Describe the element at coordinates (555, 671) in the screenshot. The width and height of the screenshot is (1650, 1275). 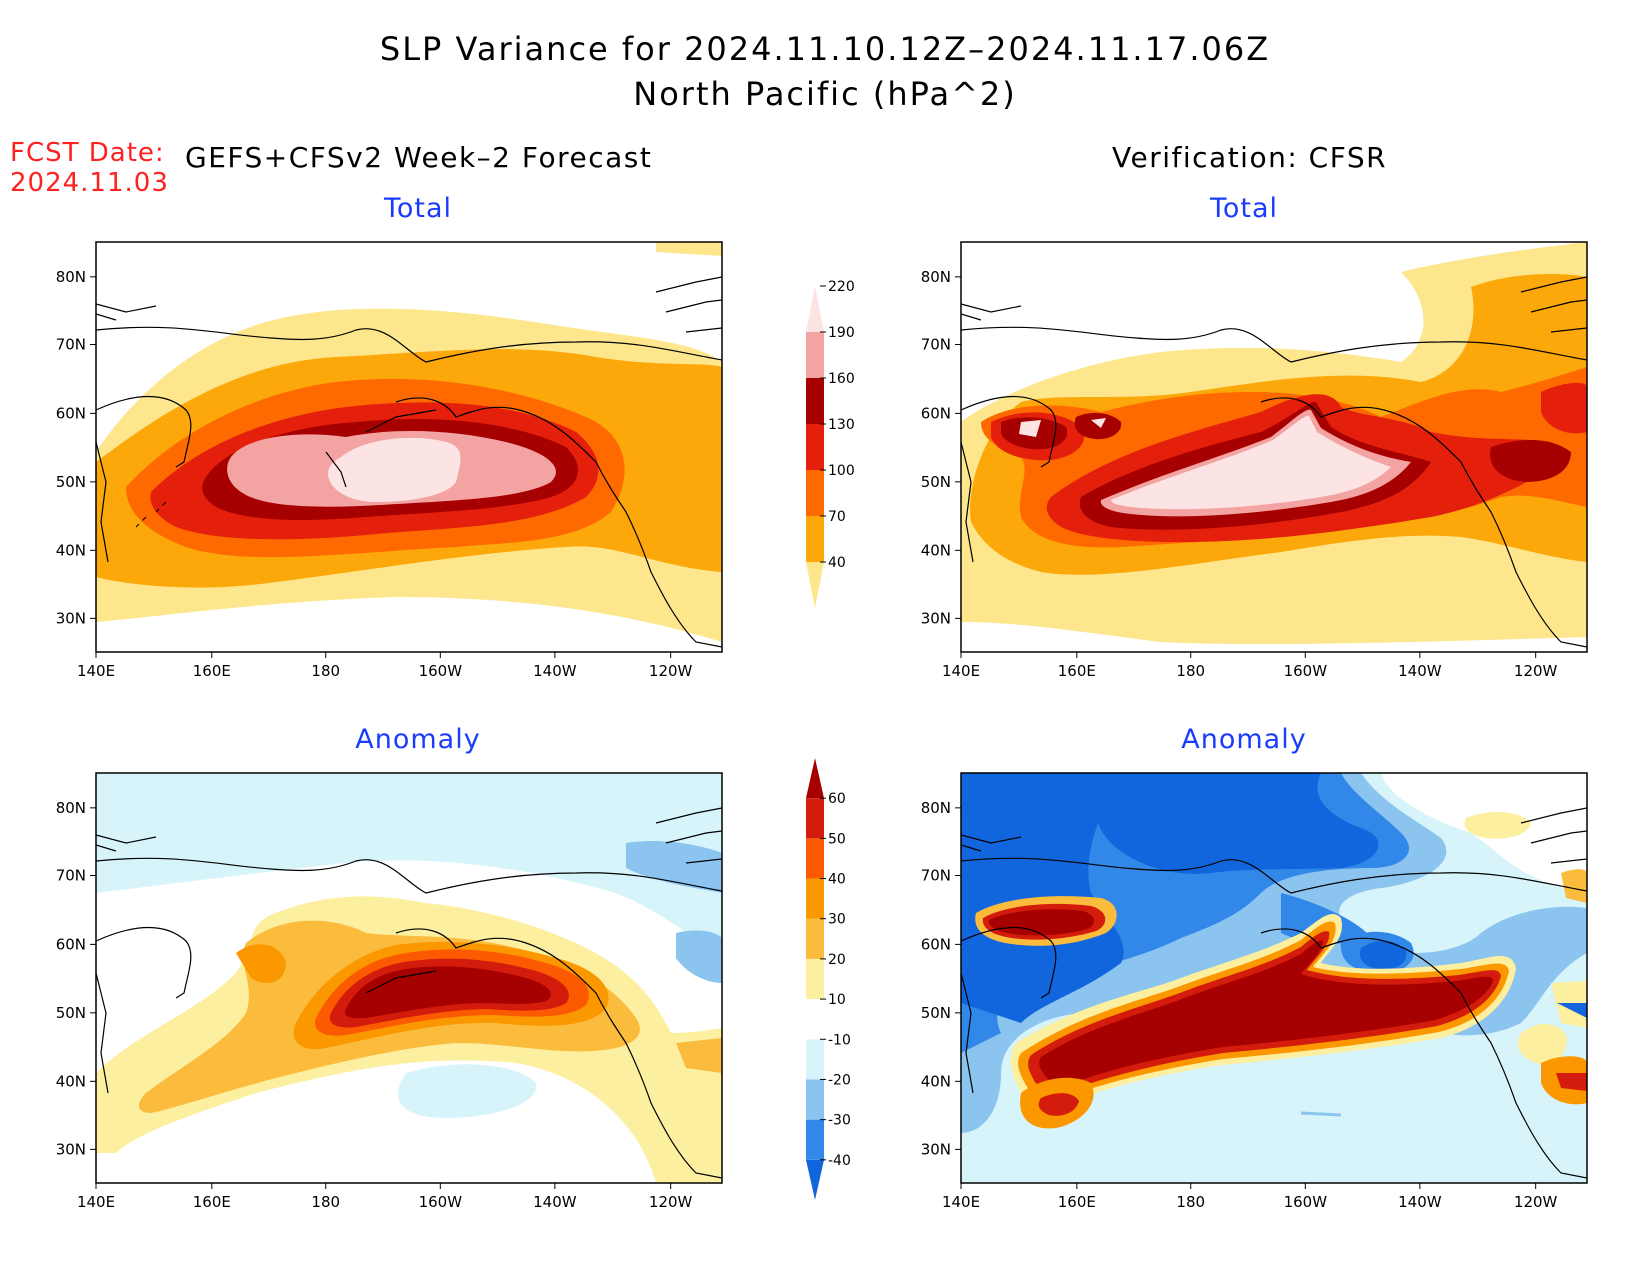
I see `forecast-total-lon-label: 140W` at that location.